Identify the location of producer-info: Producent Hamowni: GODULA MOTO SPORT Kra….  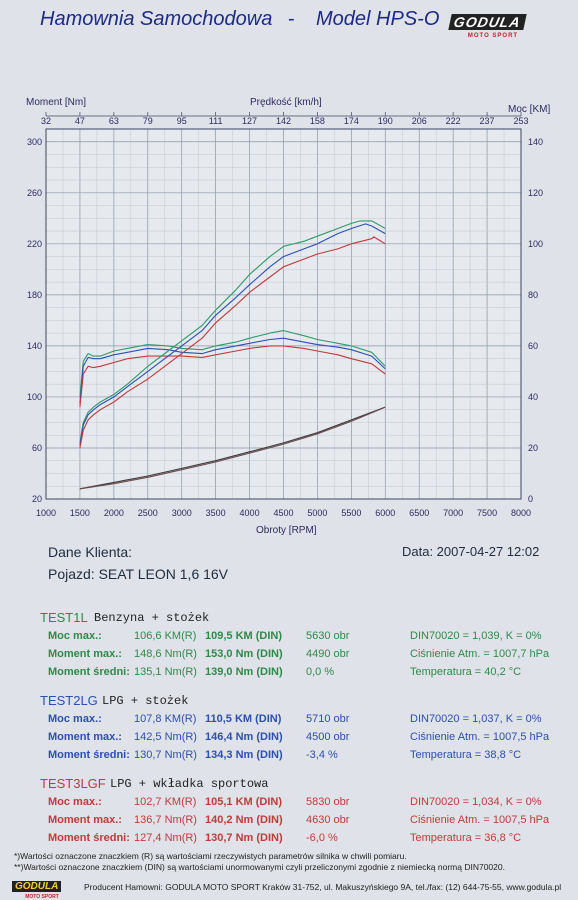
(323, 887).